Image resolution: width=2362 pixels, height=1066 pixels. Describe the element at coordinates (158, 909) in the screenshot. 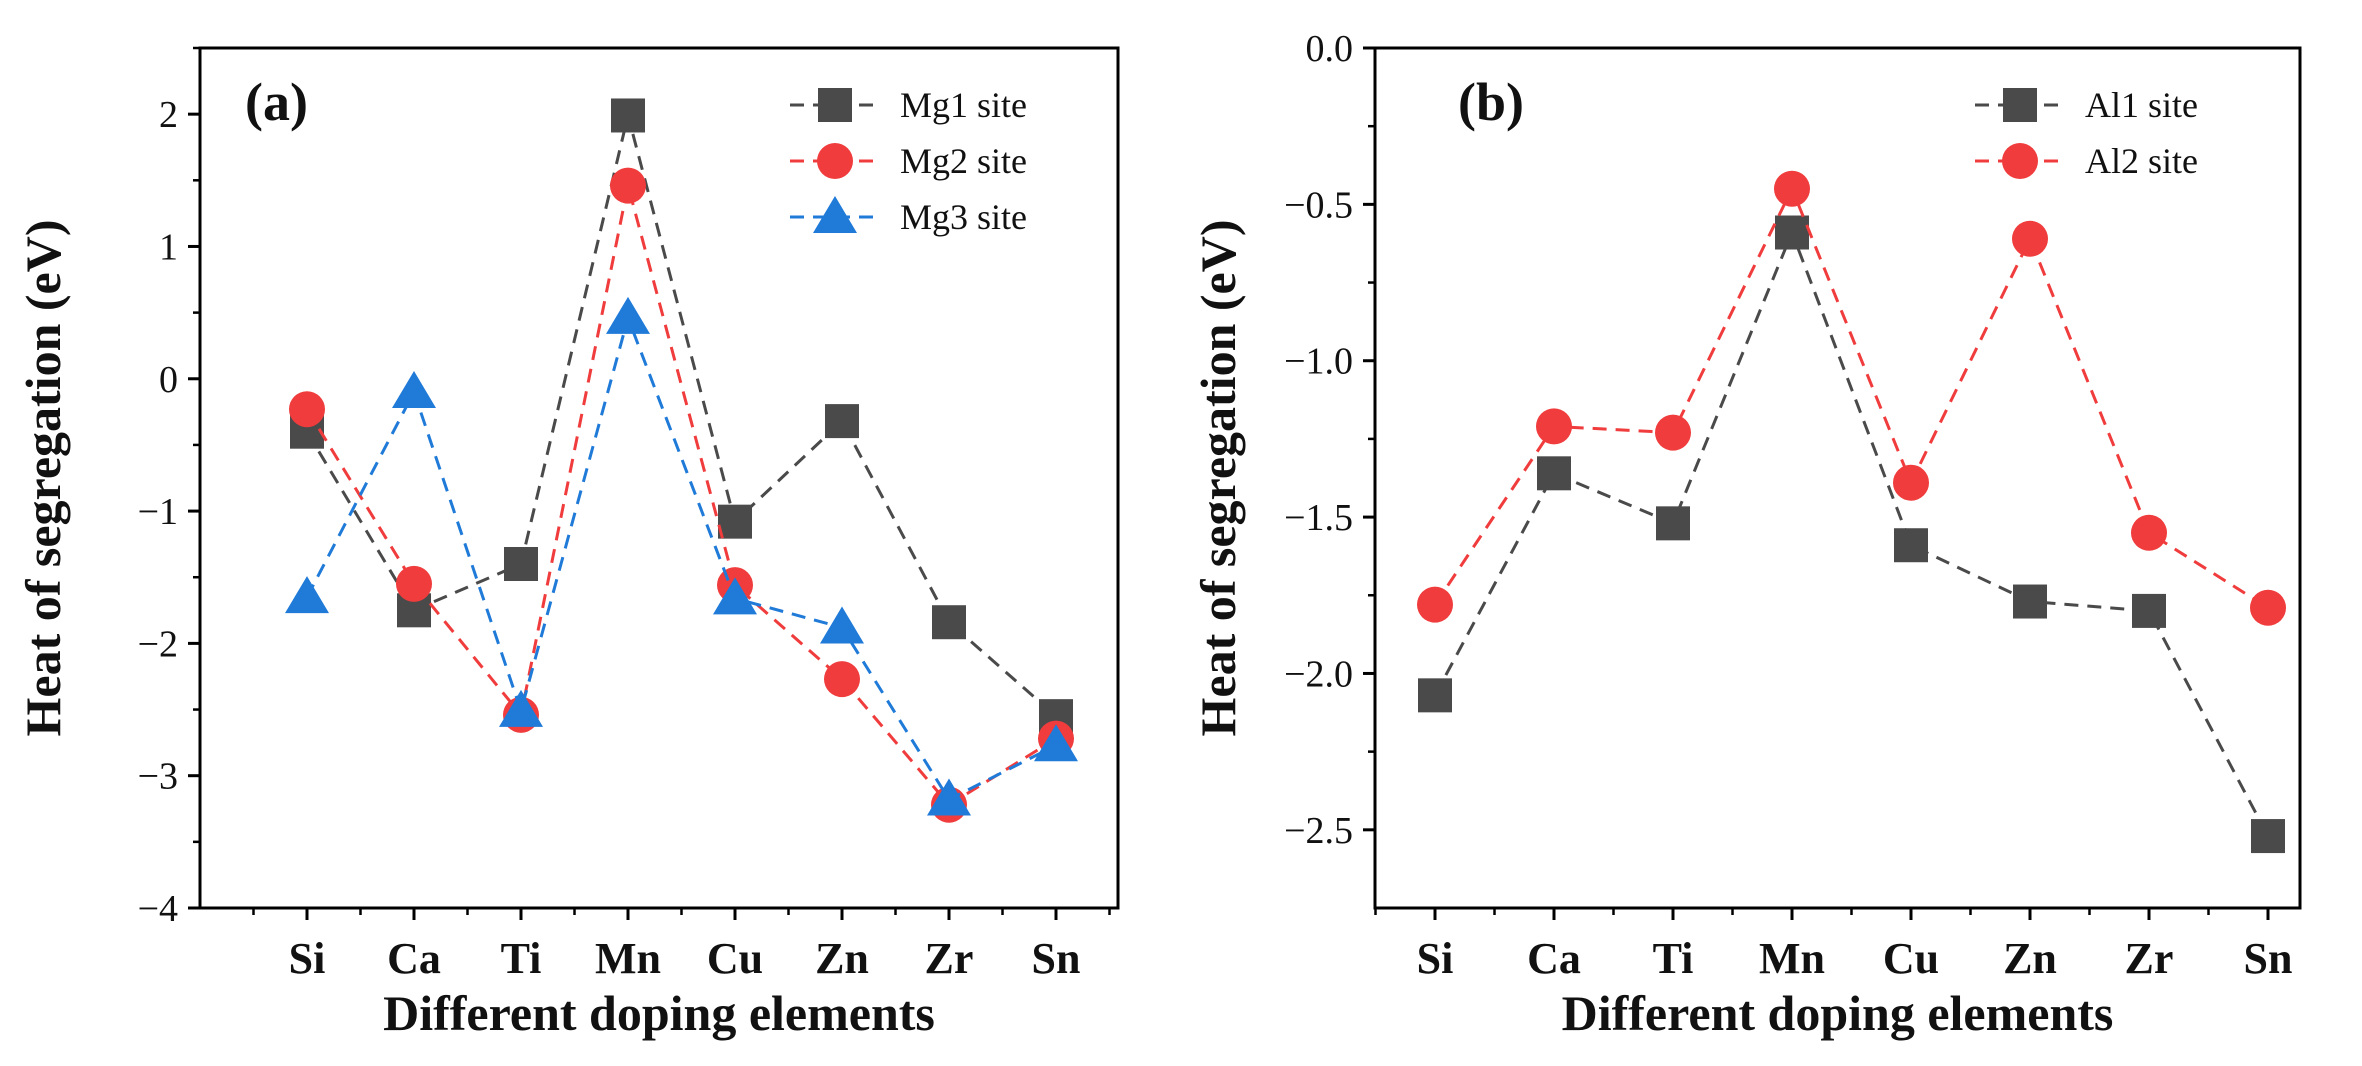

I see `y-tick-label: −4` at that location.